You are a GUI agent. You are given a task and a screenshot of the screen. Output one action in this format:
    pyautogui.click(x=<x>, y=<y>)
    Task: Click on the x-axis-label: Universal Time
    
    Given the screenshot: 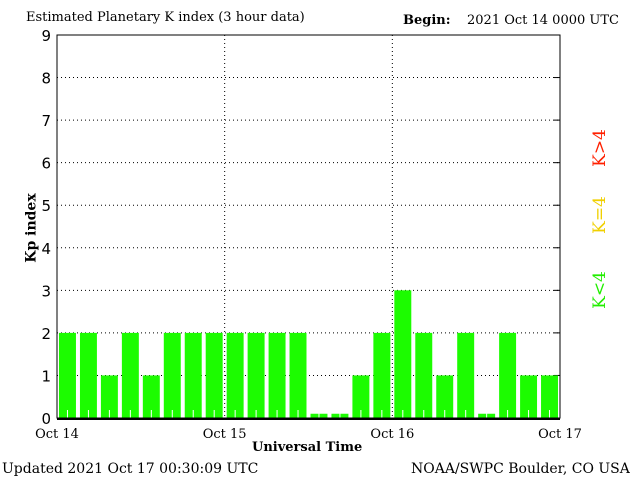 What is the action you would take?
    pyautogui.click(x=307, y=447)
    